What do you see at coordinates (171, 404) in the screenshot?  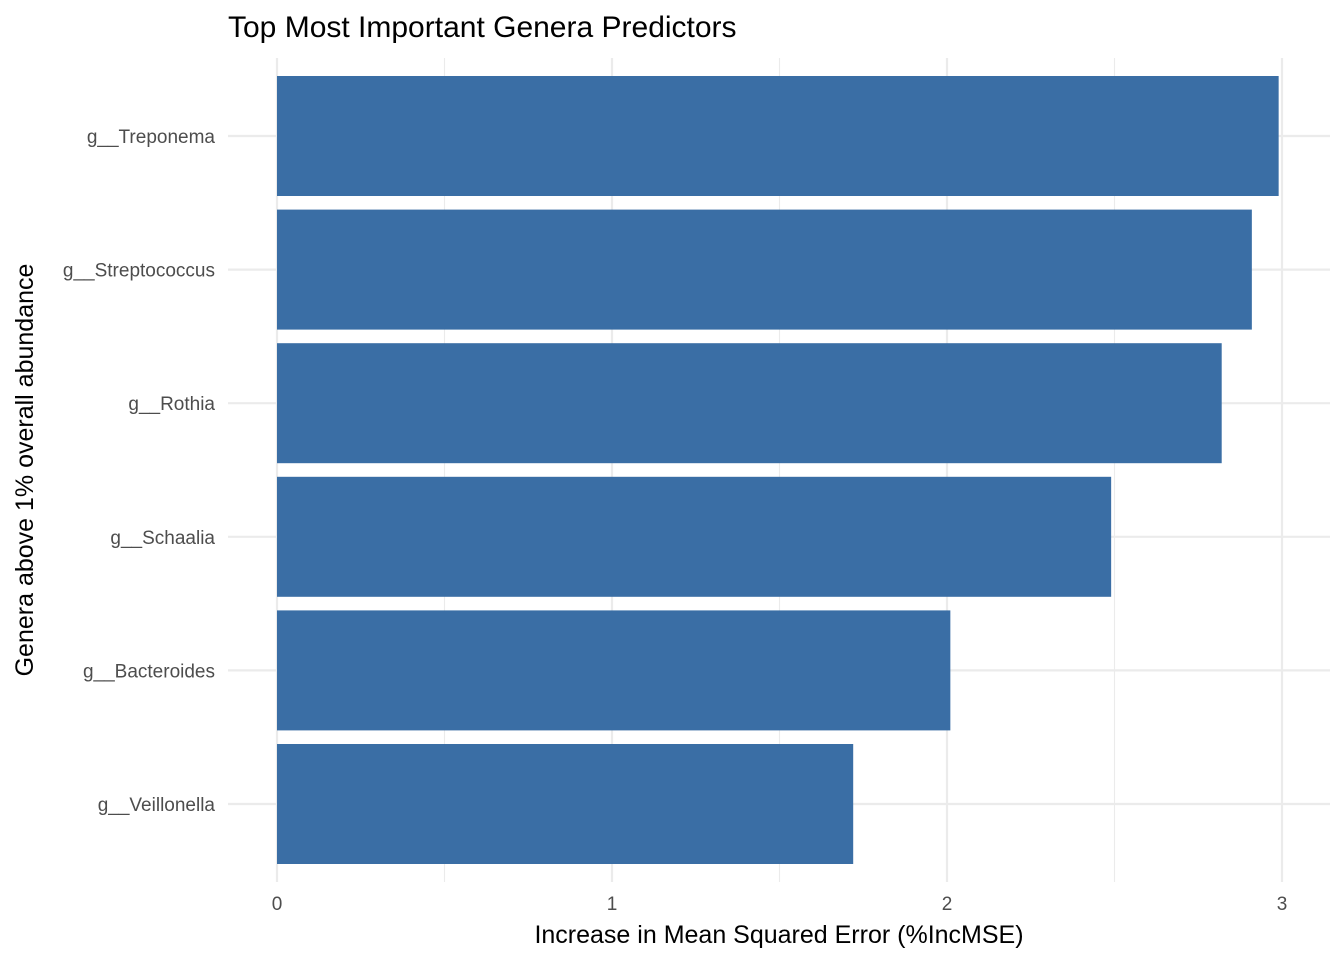 I see `y-tick-label: g__Rothia` at bounding box center [171, 404].